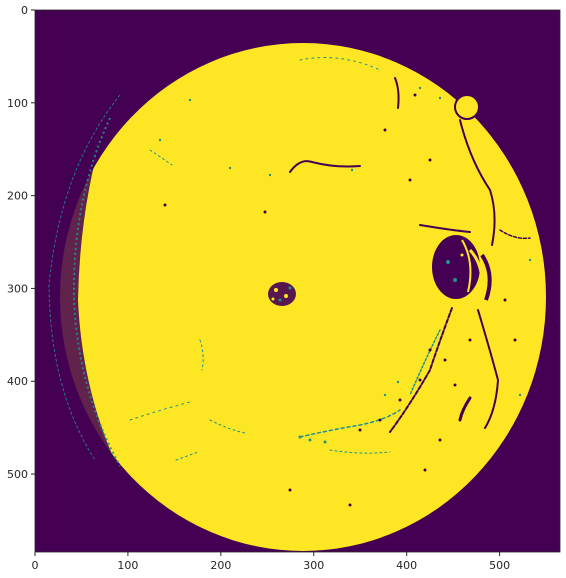 This screenshot has width=566, height=578. Describe the element at coordinates (499, 565) in the screenshot. I see `x-tick-label: 500` at that location.